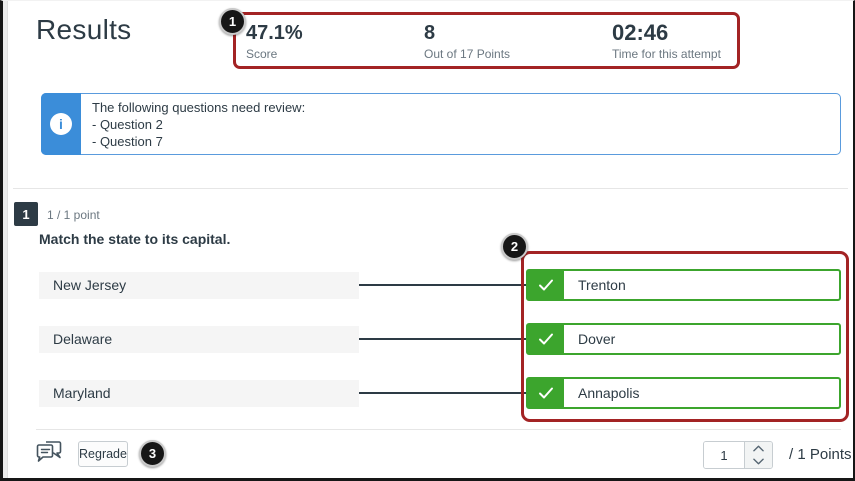 The image size is (855, 481). I want to click on points-value: 8, so click(430, 33).